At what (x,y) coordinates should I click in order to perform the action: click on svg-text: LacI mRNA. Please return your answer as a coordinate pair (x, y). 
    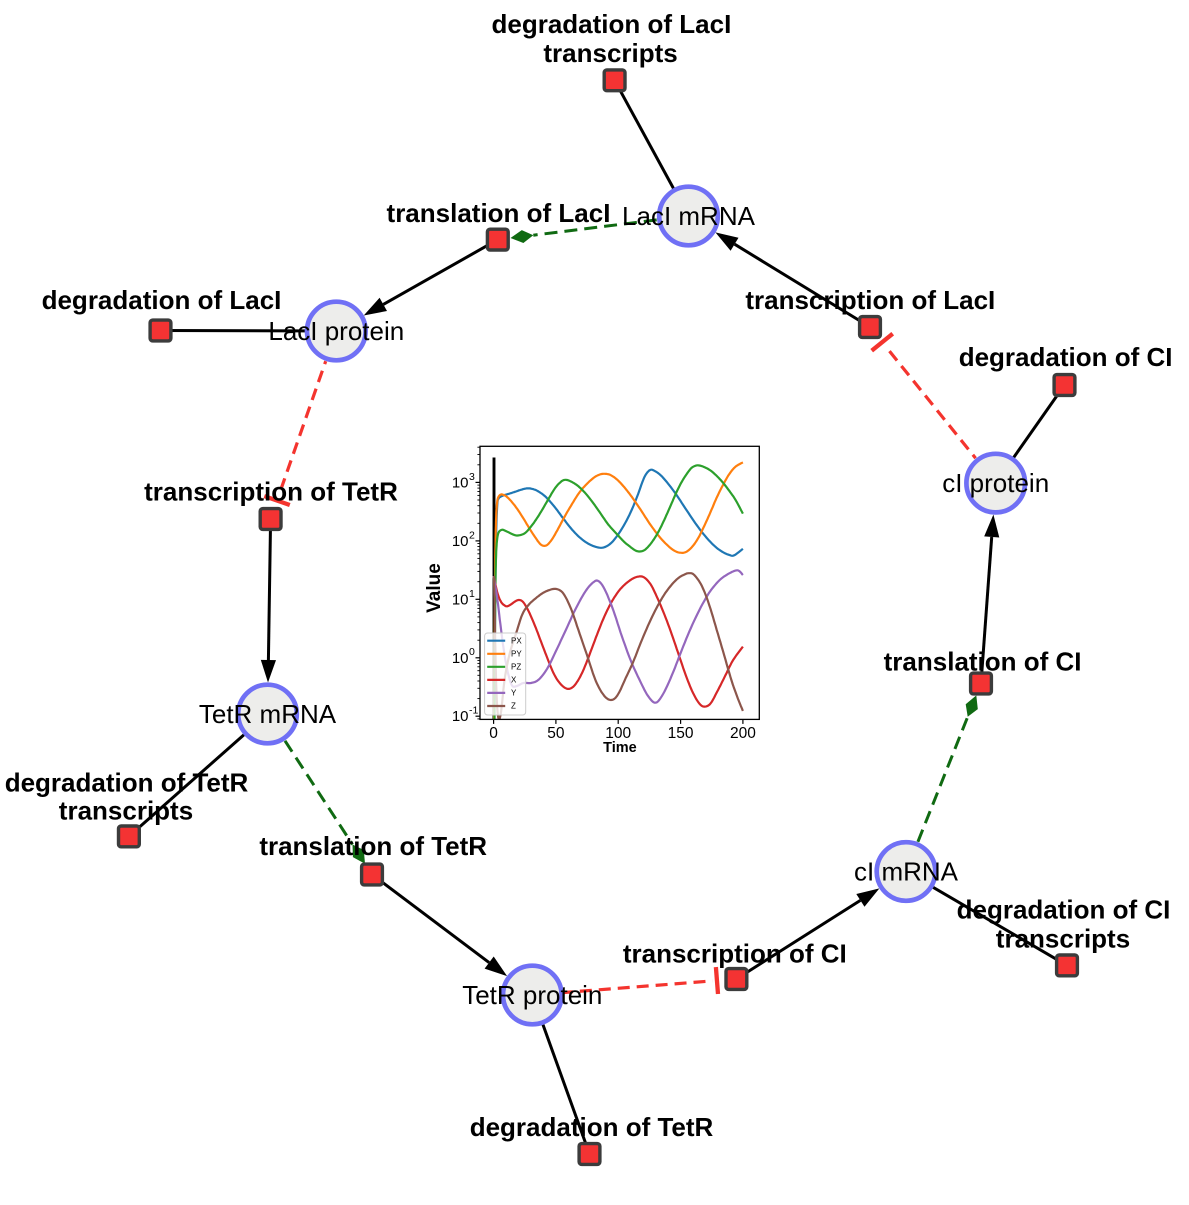
    Looking at the image, I should click on (689, 216).